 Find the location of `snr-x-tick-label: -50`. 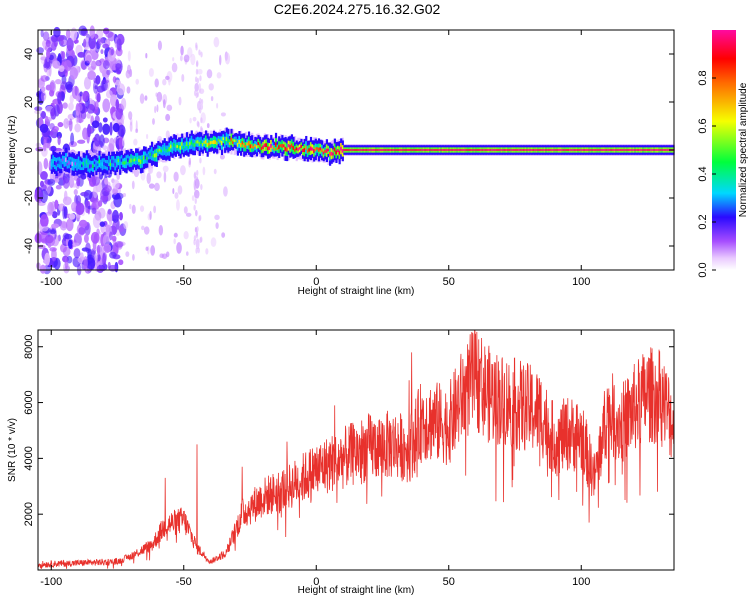

snr-x-tick-label: -50 is located at coordinates (184, 582).